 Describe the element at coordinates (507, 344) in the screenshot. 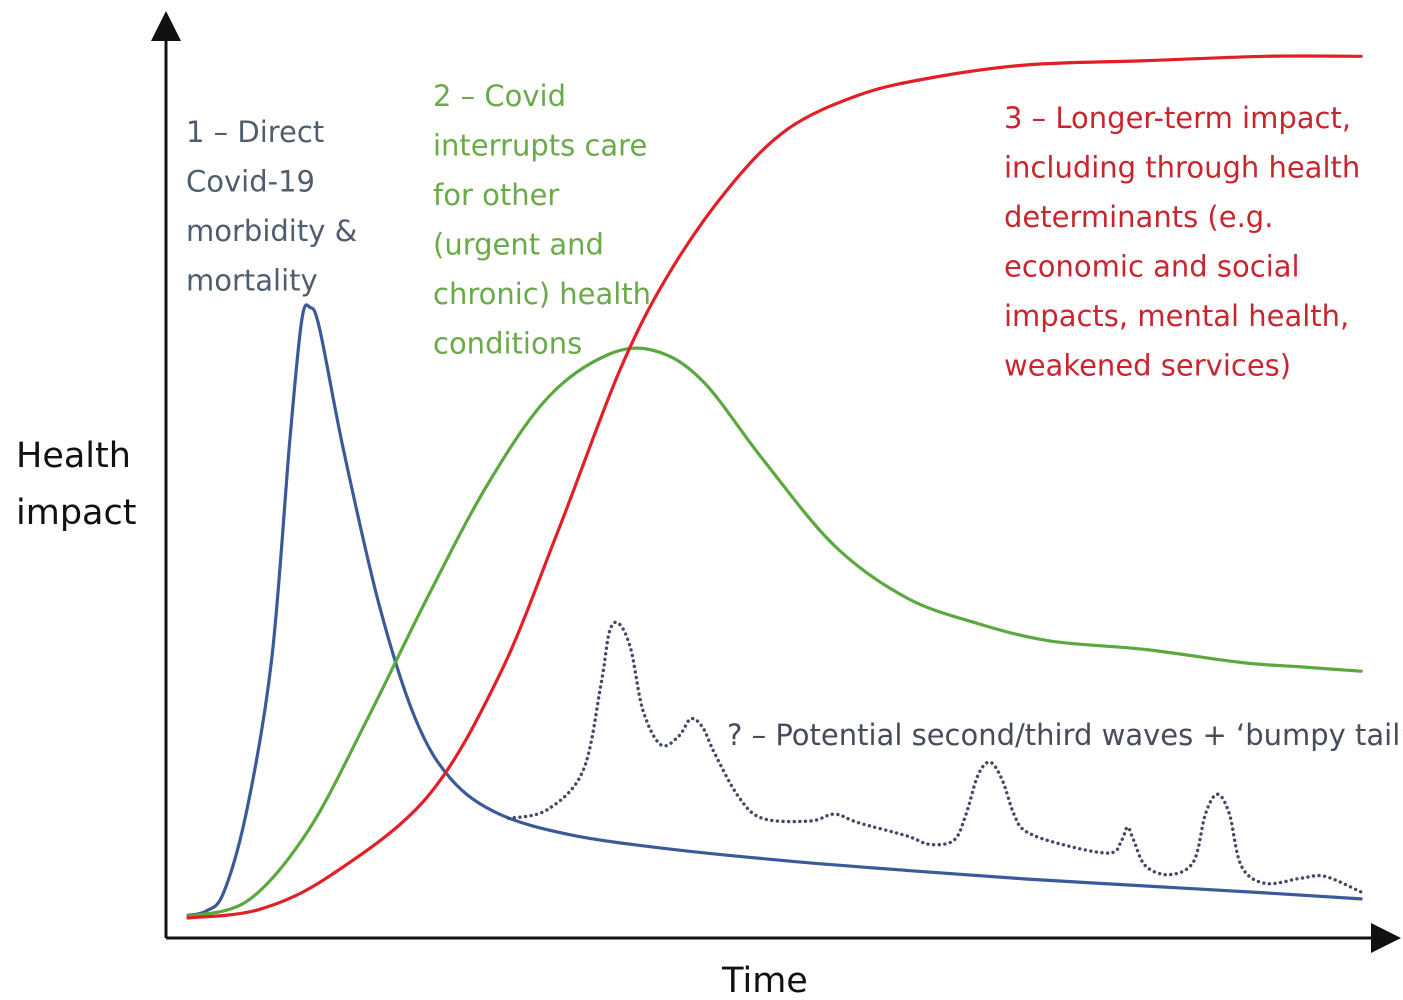

I see `annotation-care-line-6: conditions` at that location.